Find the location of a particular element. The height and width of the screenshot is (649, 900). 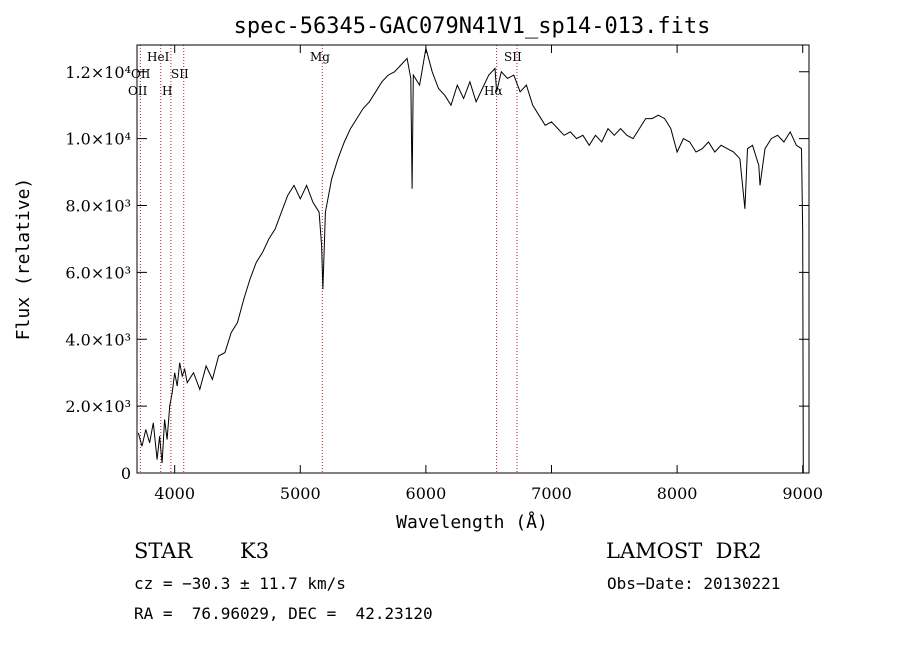

line-labels: OII OII HeI H SII Mg Hα SII is located at coordinates (325, 74).